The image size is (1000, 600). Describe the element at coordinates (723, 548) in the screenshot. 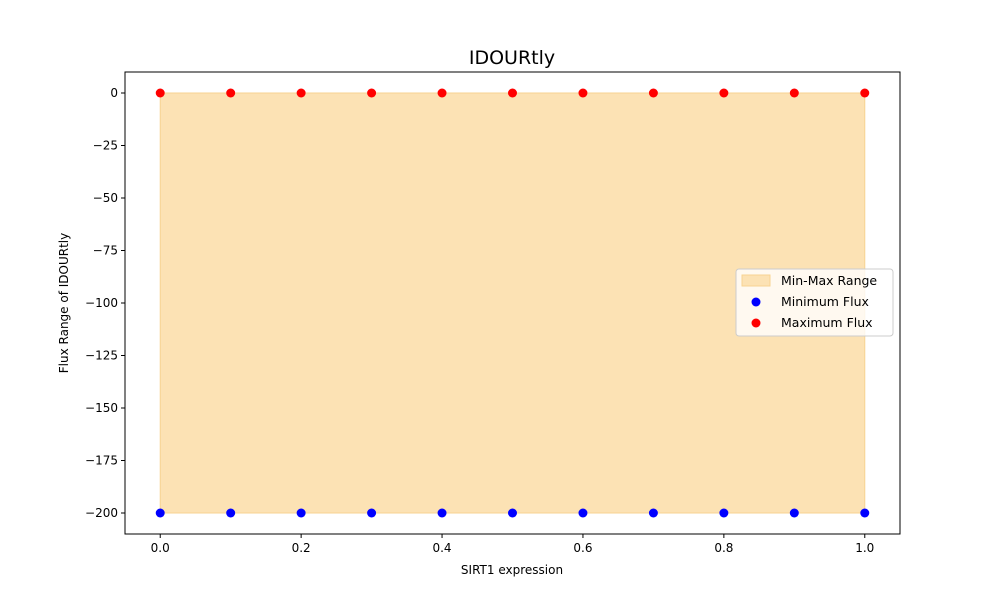

I see `x-tick-label: 0.8` at that location.